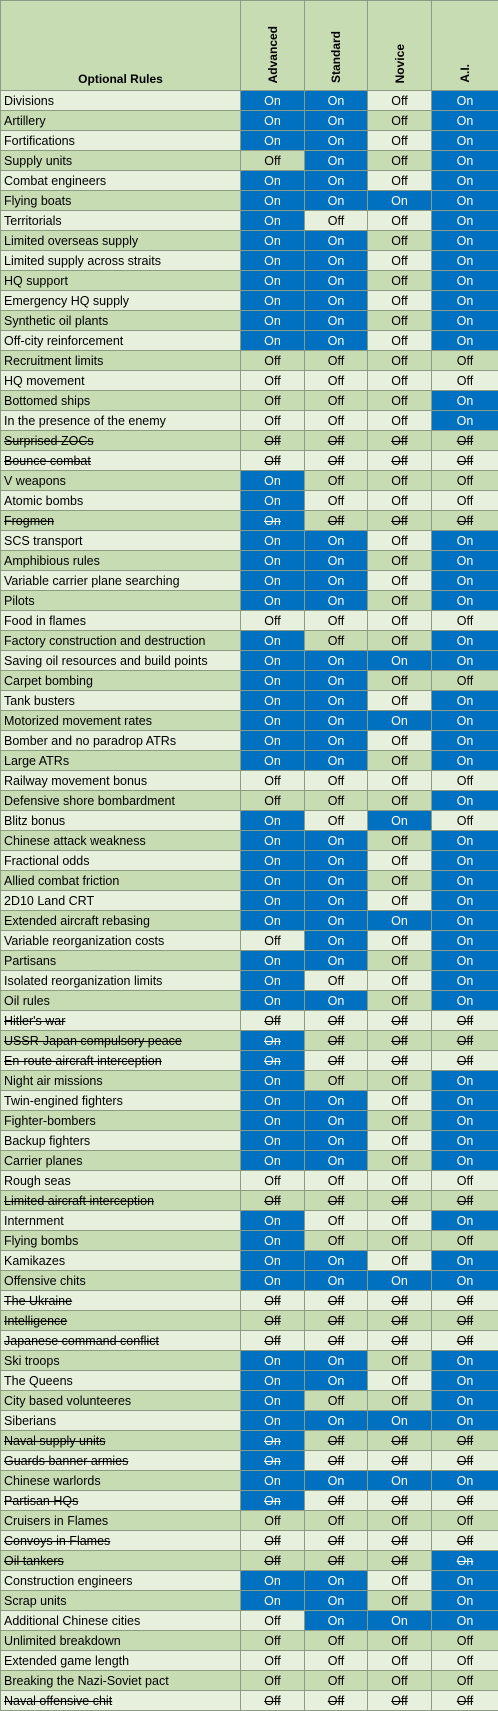  I want to click on rule-name: In the presence of the enemy, so click(121, 421).